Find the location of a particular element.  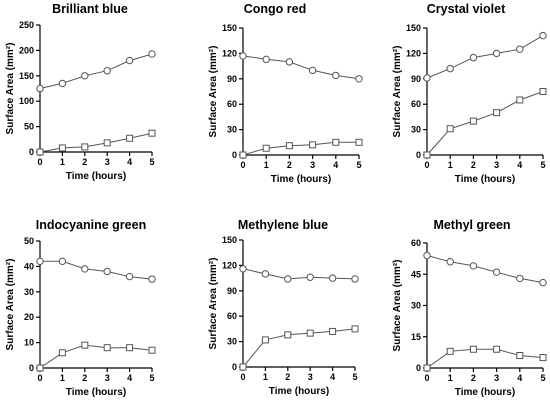

y-tick-label: 120 is located at coordinates (229, 265).